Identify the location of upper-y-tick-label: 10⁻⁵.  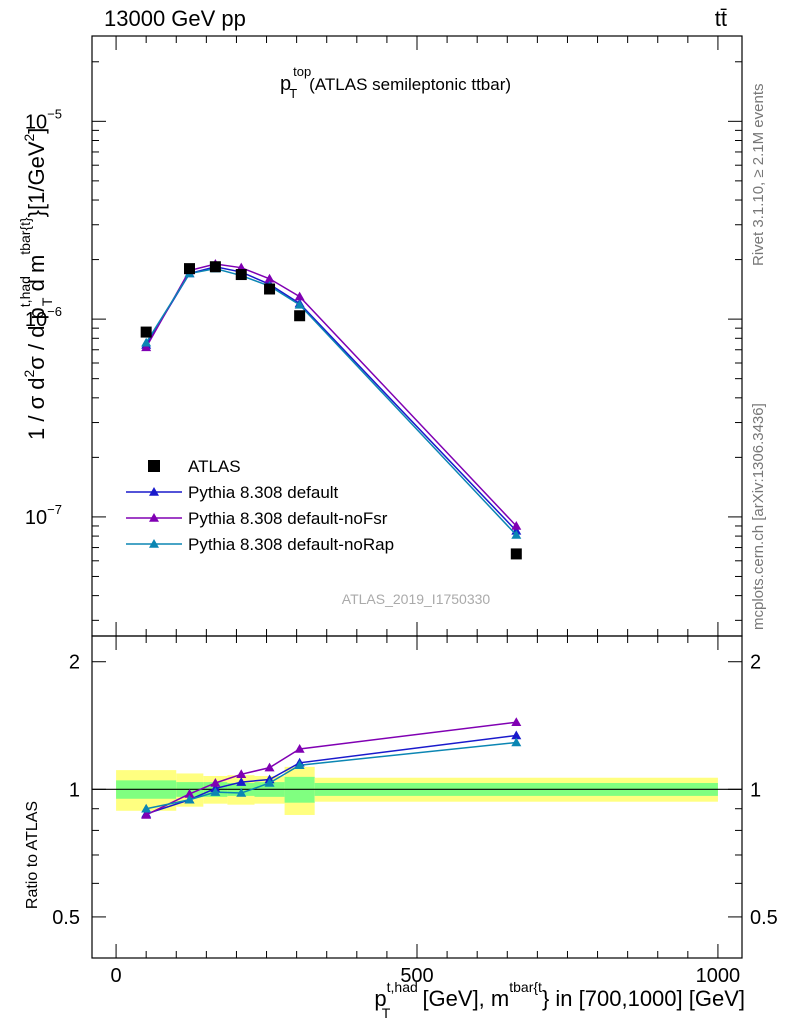
(43, 119).